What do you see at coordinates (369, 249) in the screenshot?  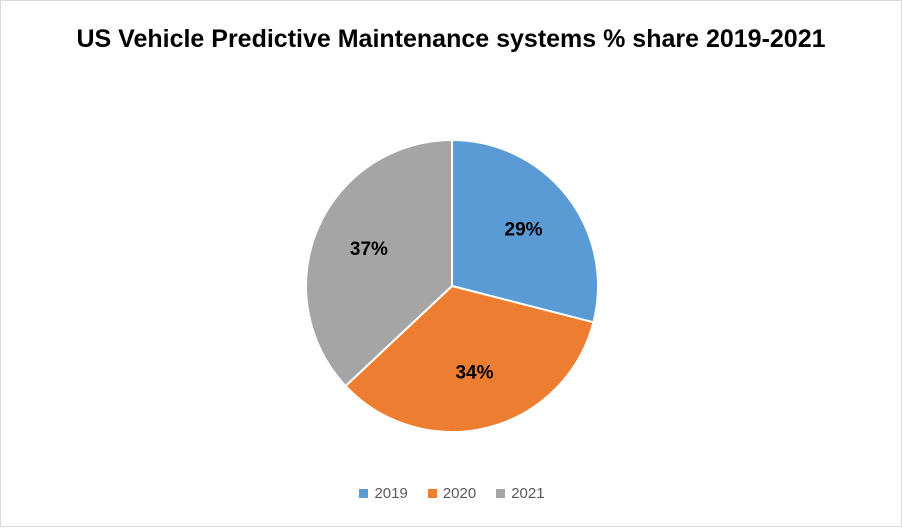 I see `data-label-2021: 37%` at bounding box center [369, 249].